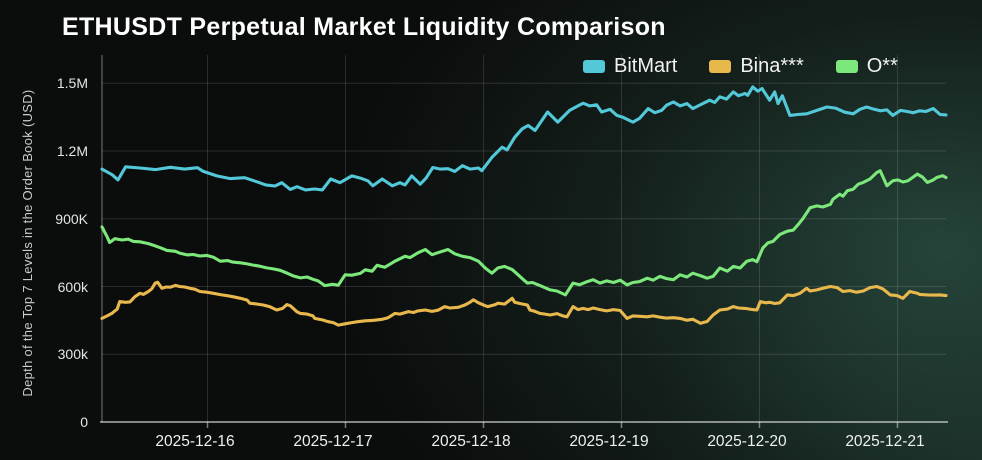 This screenshot has width=982, height=460. I want to click on x-tick-label: 2025-12-17, so click(333, 441).